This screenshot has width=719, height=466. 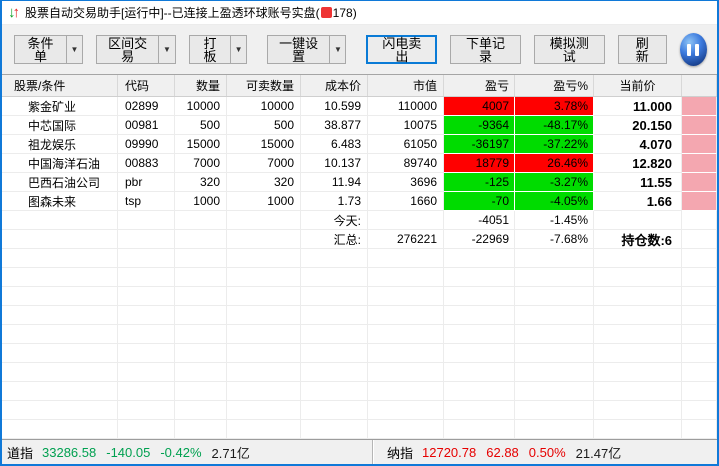 What do you see at coordinates (479, 85) in the screenshot?
I see `header-pl: 盈亏` at bounding box center [479, 85].